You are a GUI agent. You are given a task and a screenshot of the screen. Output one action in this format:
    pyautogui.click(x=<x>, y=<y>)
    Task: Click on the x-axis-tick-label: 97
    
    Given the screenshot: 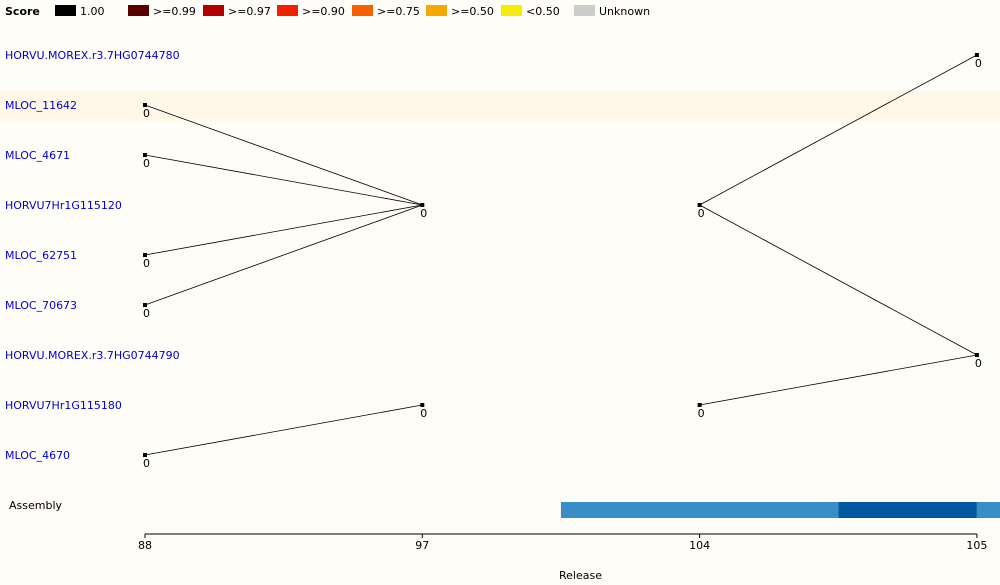 What is the action you would take?
    pyautogui.click(x=422, y=545)
    